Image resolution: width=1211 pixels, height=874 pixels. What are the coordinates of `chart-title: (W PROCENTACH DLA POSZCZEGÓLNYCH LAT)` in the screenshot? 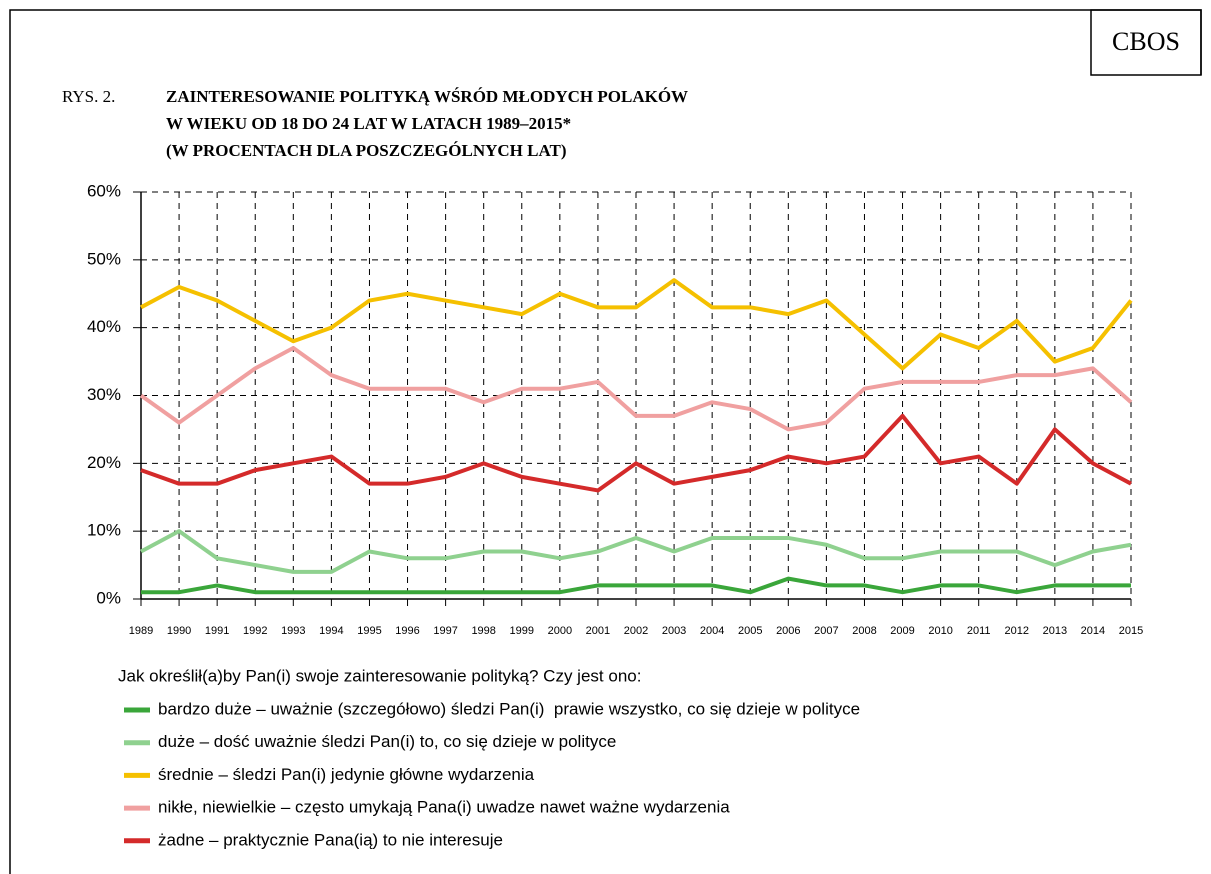 It's located at (366, 150).